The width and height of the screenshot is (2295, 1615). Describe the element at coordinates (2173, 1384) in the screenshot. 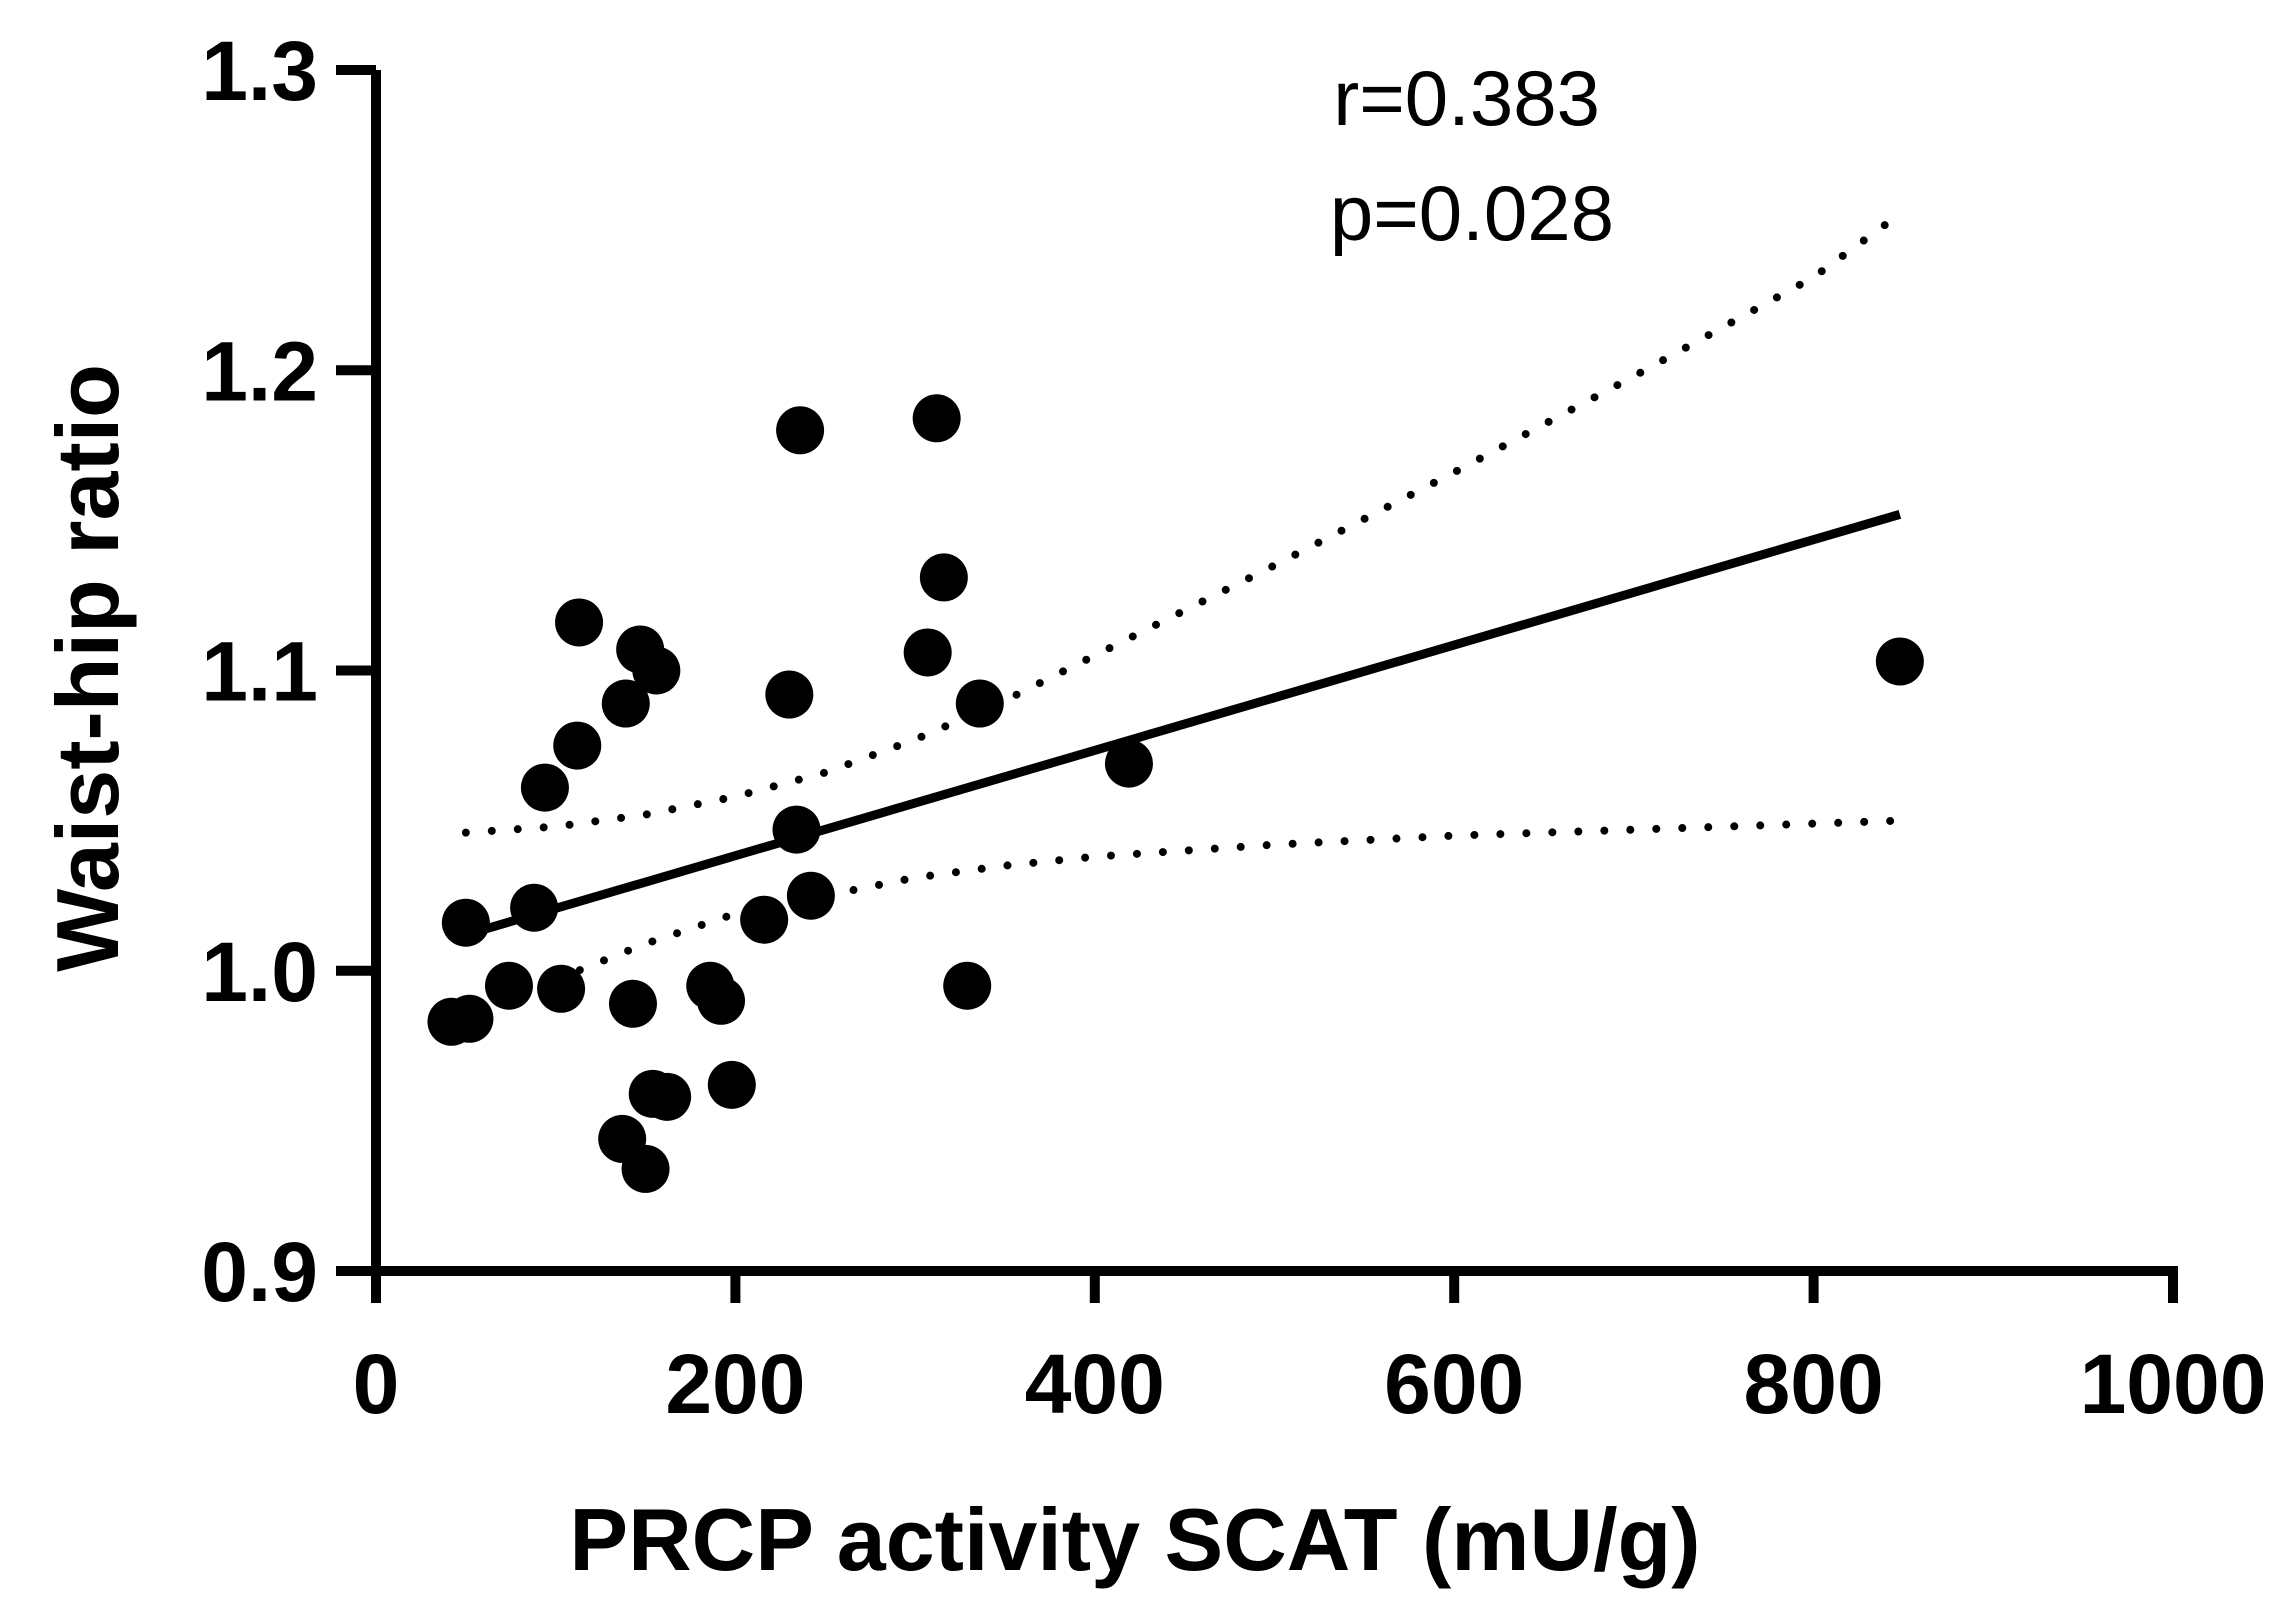

I see `x-tick-label: 1000` at that location.